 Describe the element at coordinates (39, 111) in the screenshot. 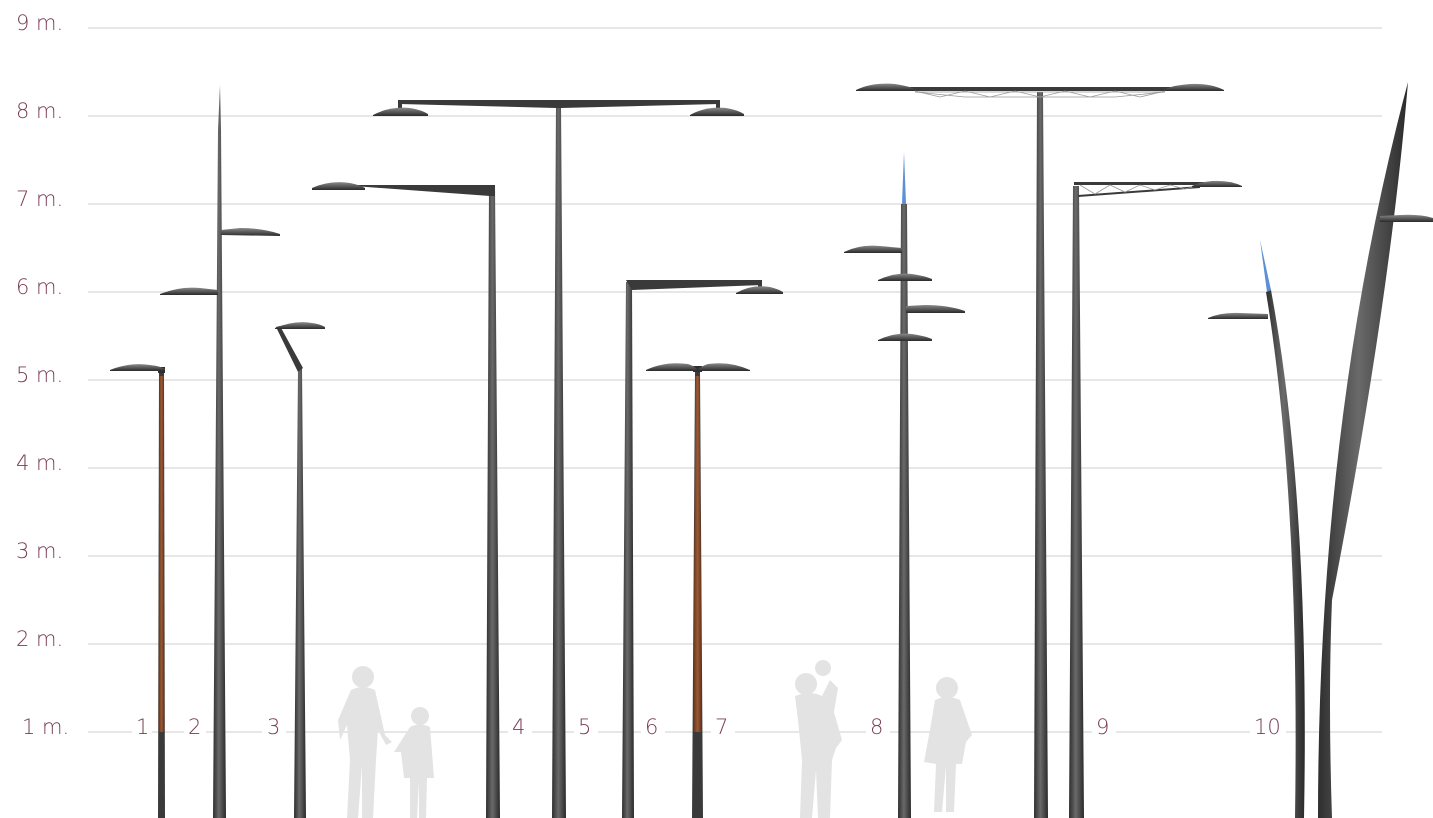

I see `height-label-8m: 8 m.` at that location.